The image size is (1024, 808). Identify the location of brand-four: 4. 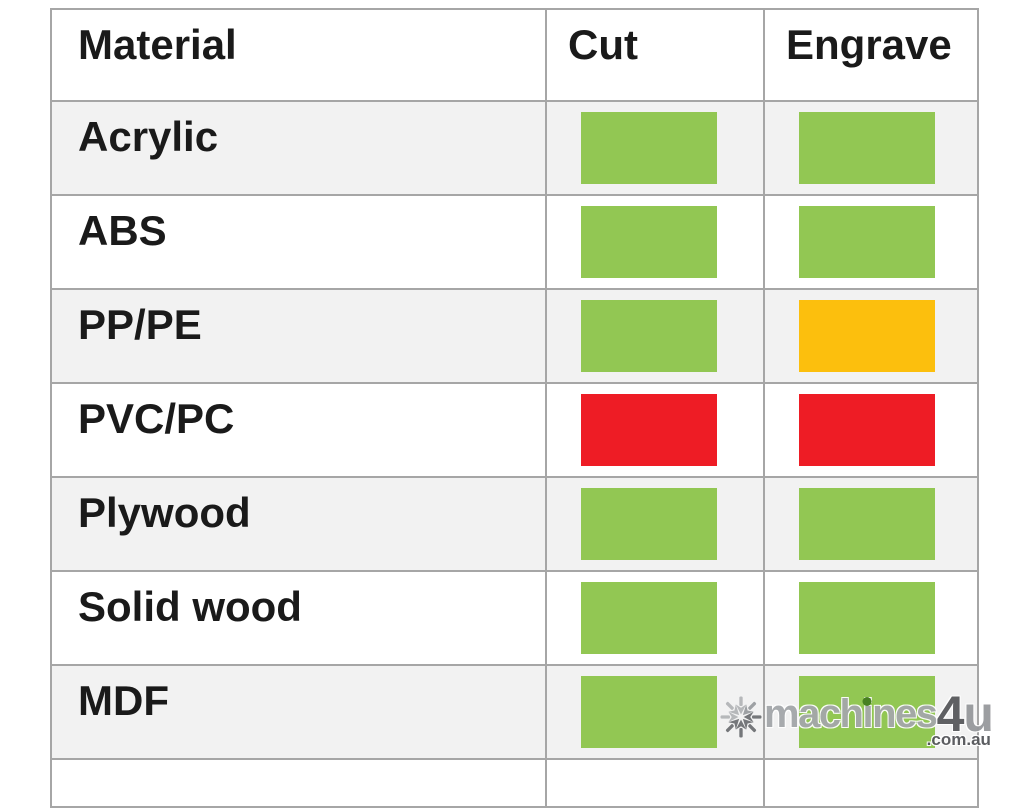
(950, 714).